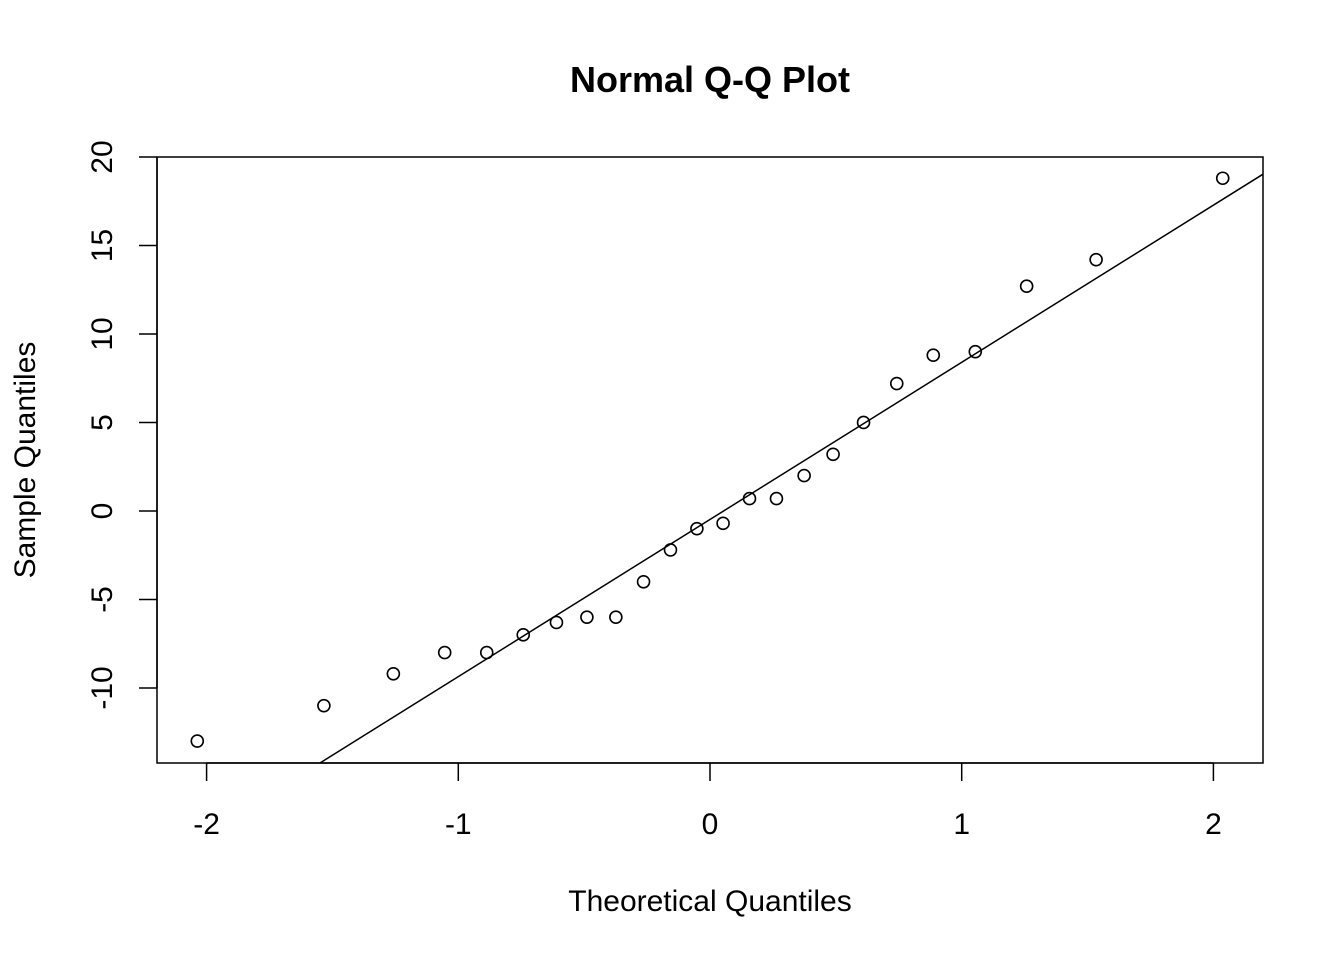  What do you see at coordinates (102, 156) in the screenshot?
I see `y-tick-label: 20` at bounding box center [102, 156].